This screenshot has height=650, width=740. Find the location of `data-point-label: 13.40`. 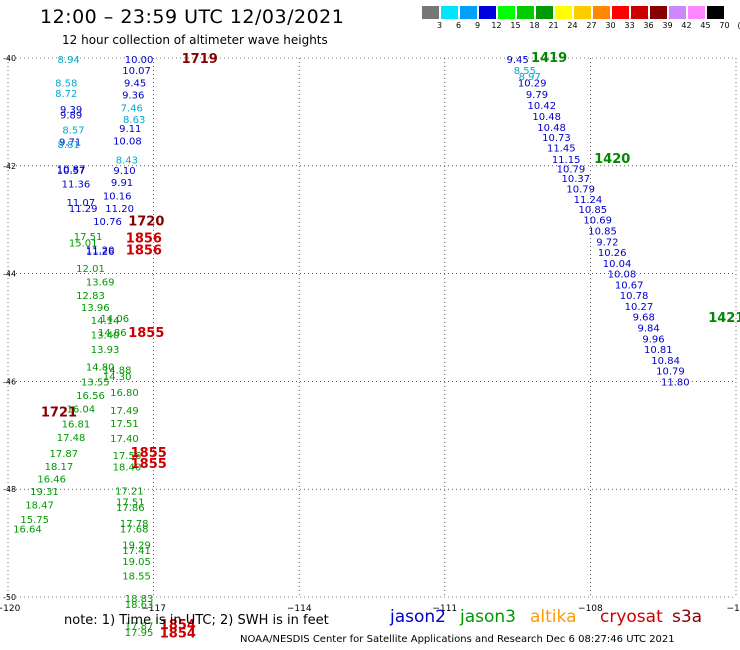

data-point-label: 13.40 is located at coordinates (105, 336).